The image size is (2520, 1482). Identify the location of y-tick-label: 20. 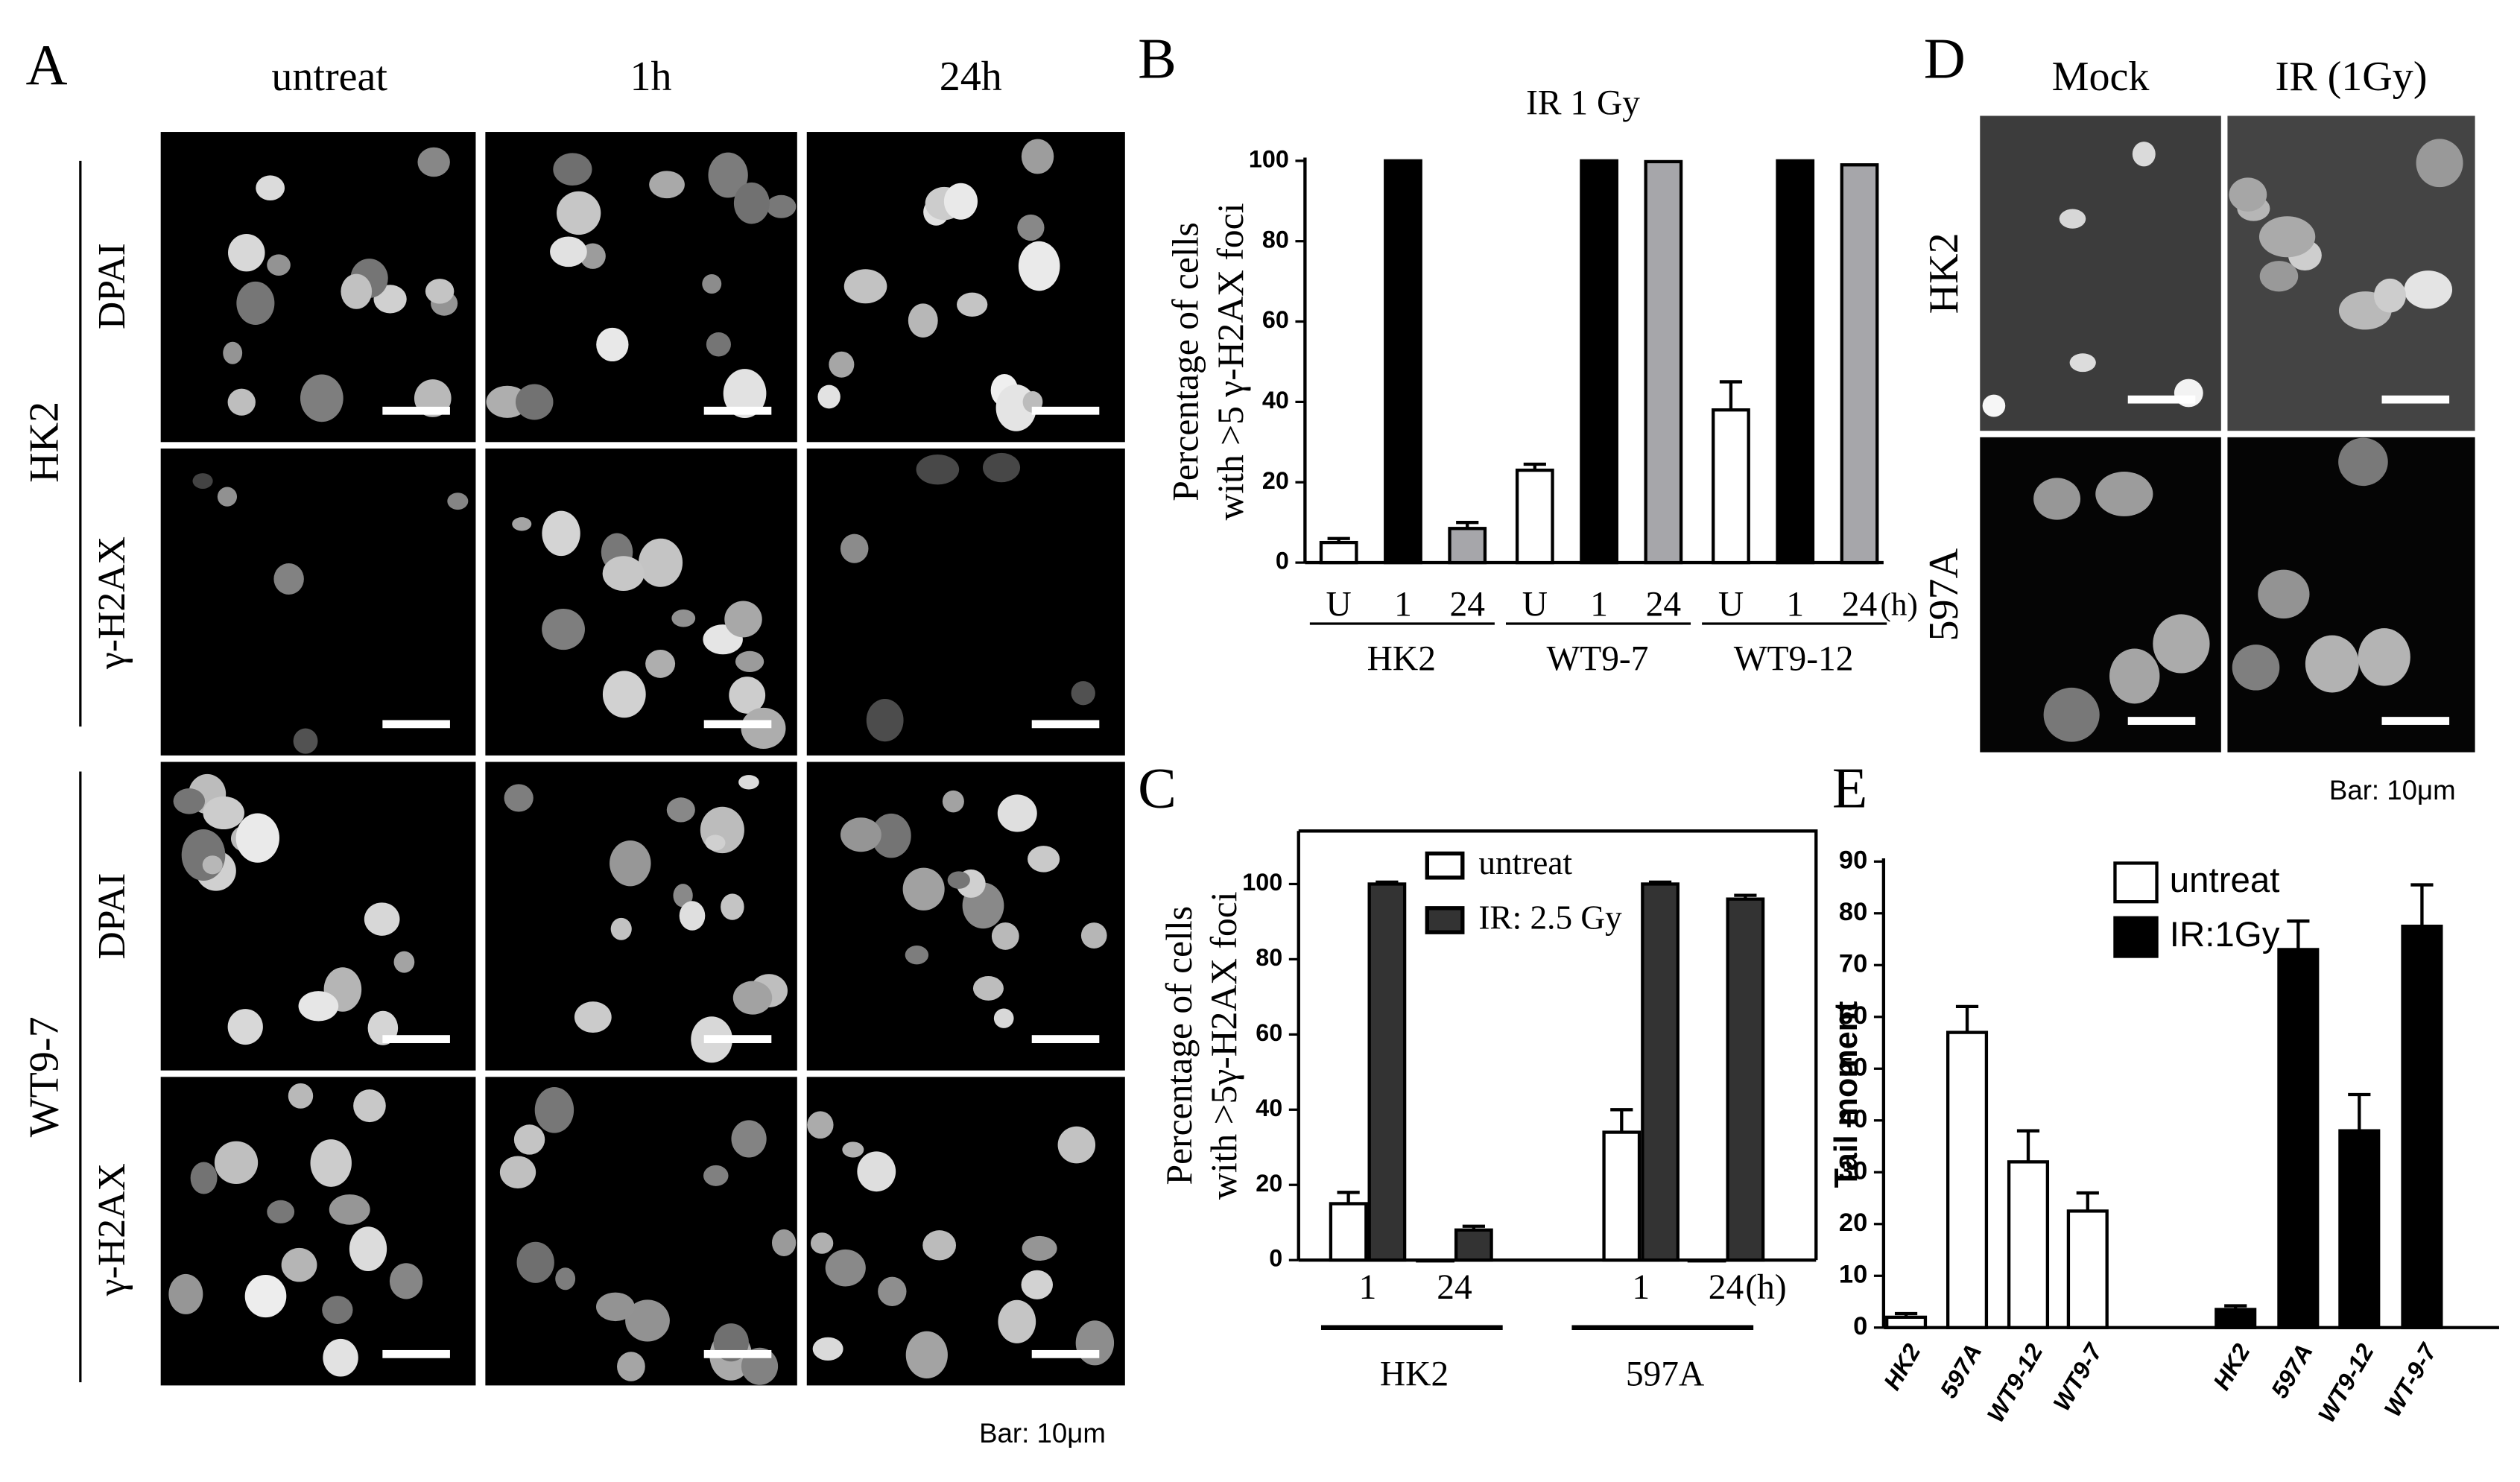
(1275, 480).